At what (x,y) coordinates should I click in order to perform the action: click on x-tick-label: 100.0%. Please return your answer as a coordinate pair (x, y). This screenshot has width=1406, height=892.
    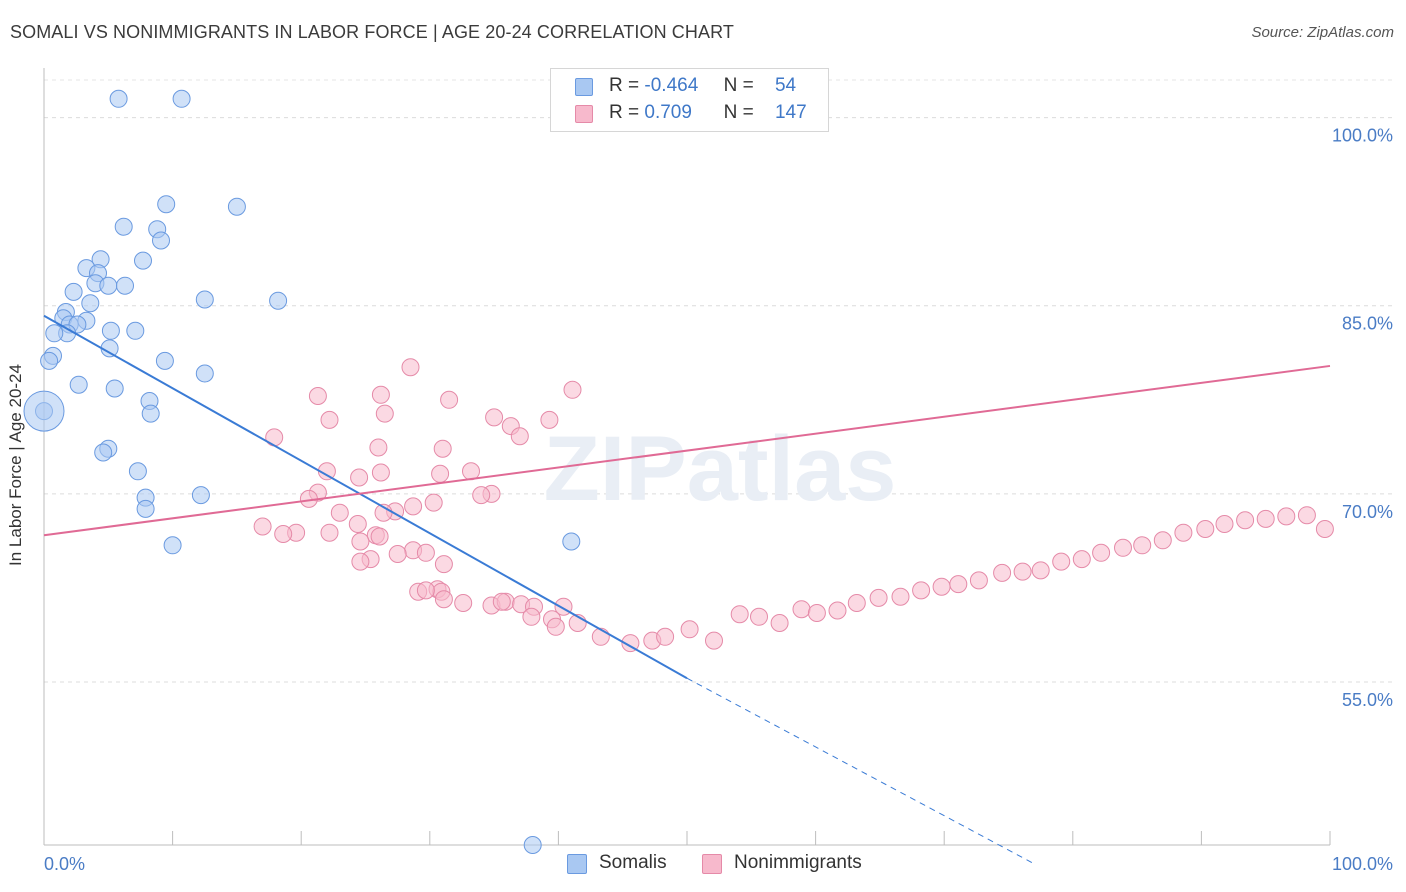
    Looking at the image, I should click on (1362, 864).